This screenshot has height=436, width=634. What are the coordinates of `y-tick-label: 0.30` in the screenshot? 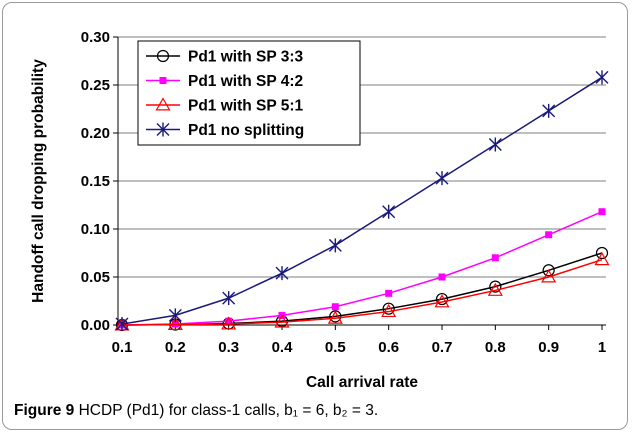 It's located at (95, 37).